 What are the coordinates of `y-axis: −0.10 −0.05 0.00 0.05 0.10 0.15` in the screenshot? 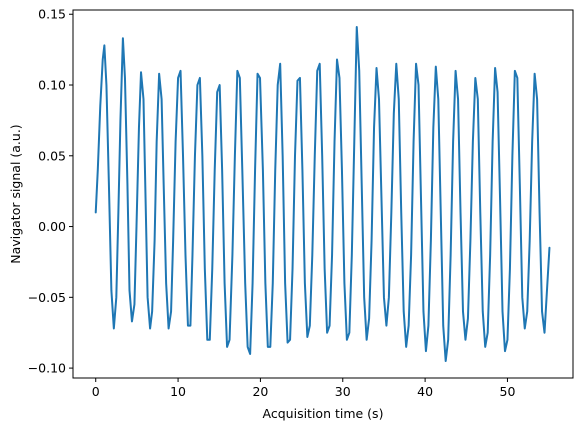 It's located at (50, 191).